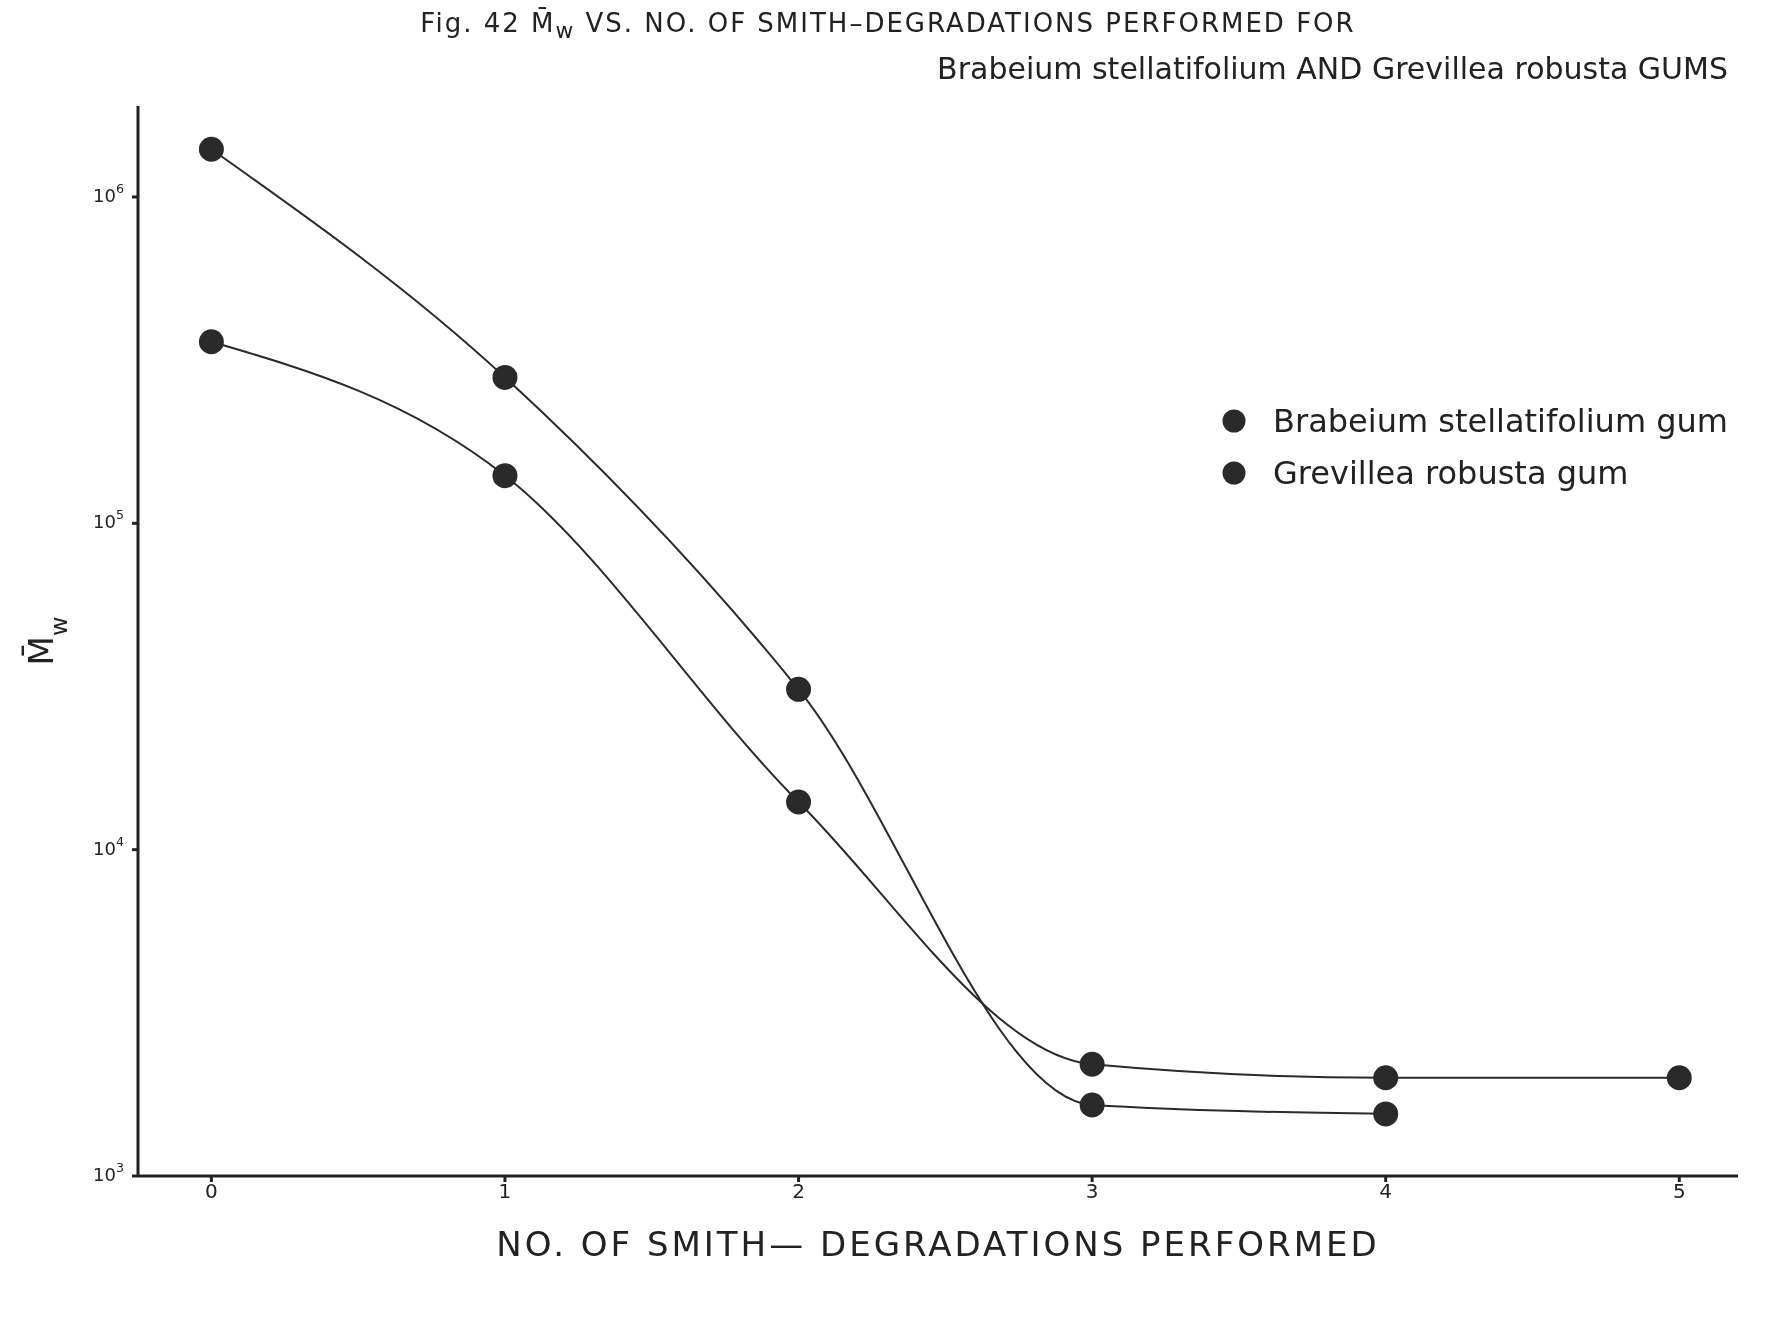  I want to click on chart-title: Fig. 42 M̄$_{w}$ VS. NO. OF SMITH–DEGRADATIONS PERFORMED FOR, so click(888, 26).